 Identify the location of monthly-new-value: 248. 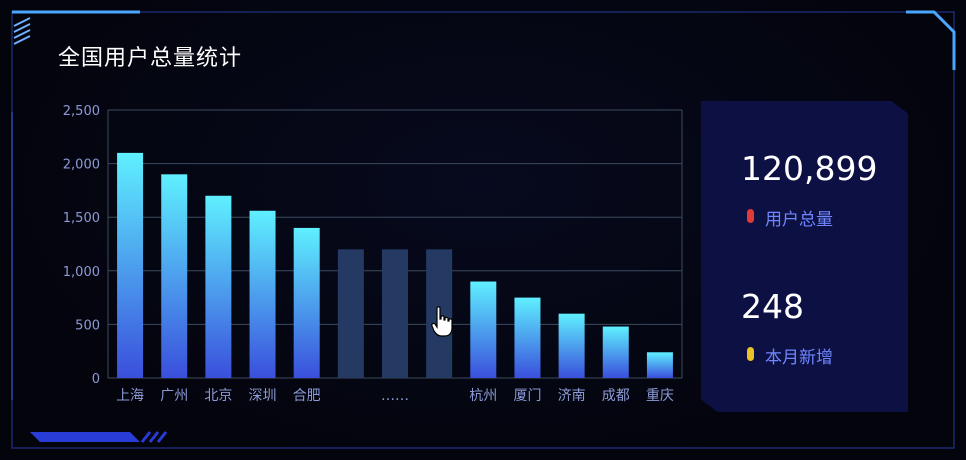
(772, 306).